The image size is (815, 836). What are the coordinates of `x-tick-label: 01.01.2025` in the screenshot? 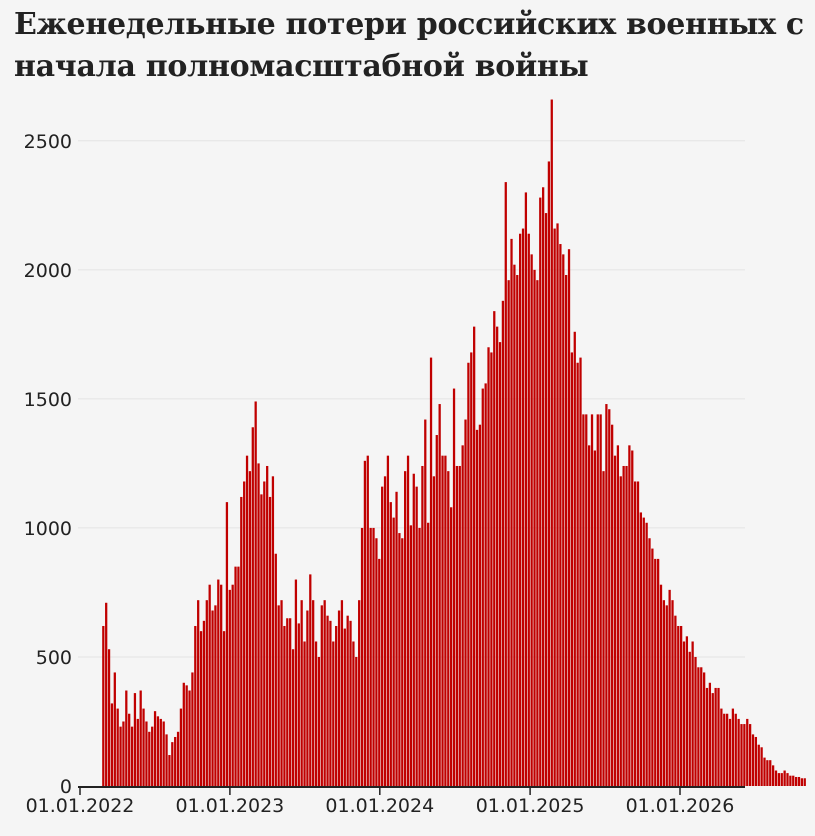 It's located at (530, 806).